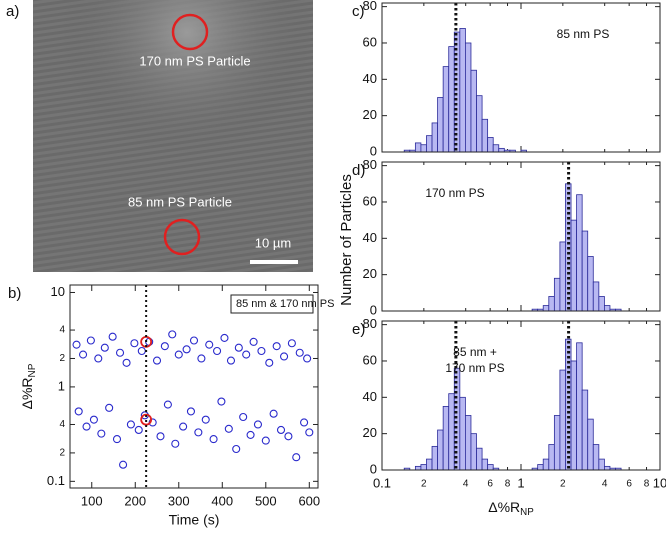 The image size is (666, 536). Describe the element at coordinates (527, 512) in the screenshot. I see `axis-label-sub: NP` at that location.